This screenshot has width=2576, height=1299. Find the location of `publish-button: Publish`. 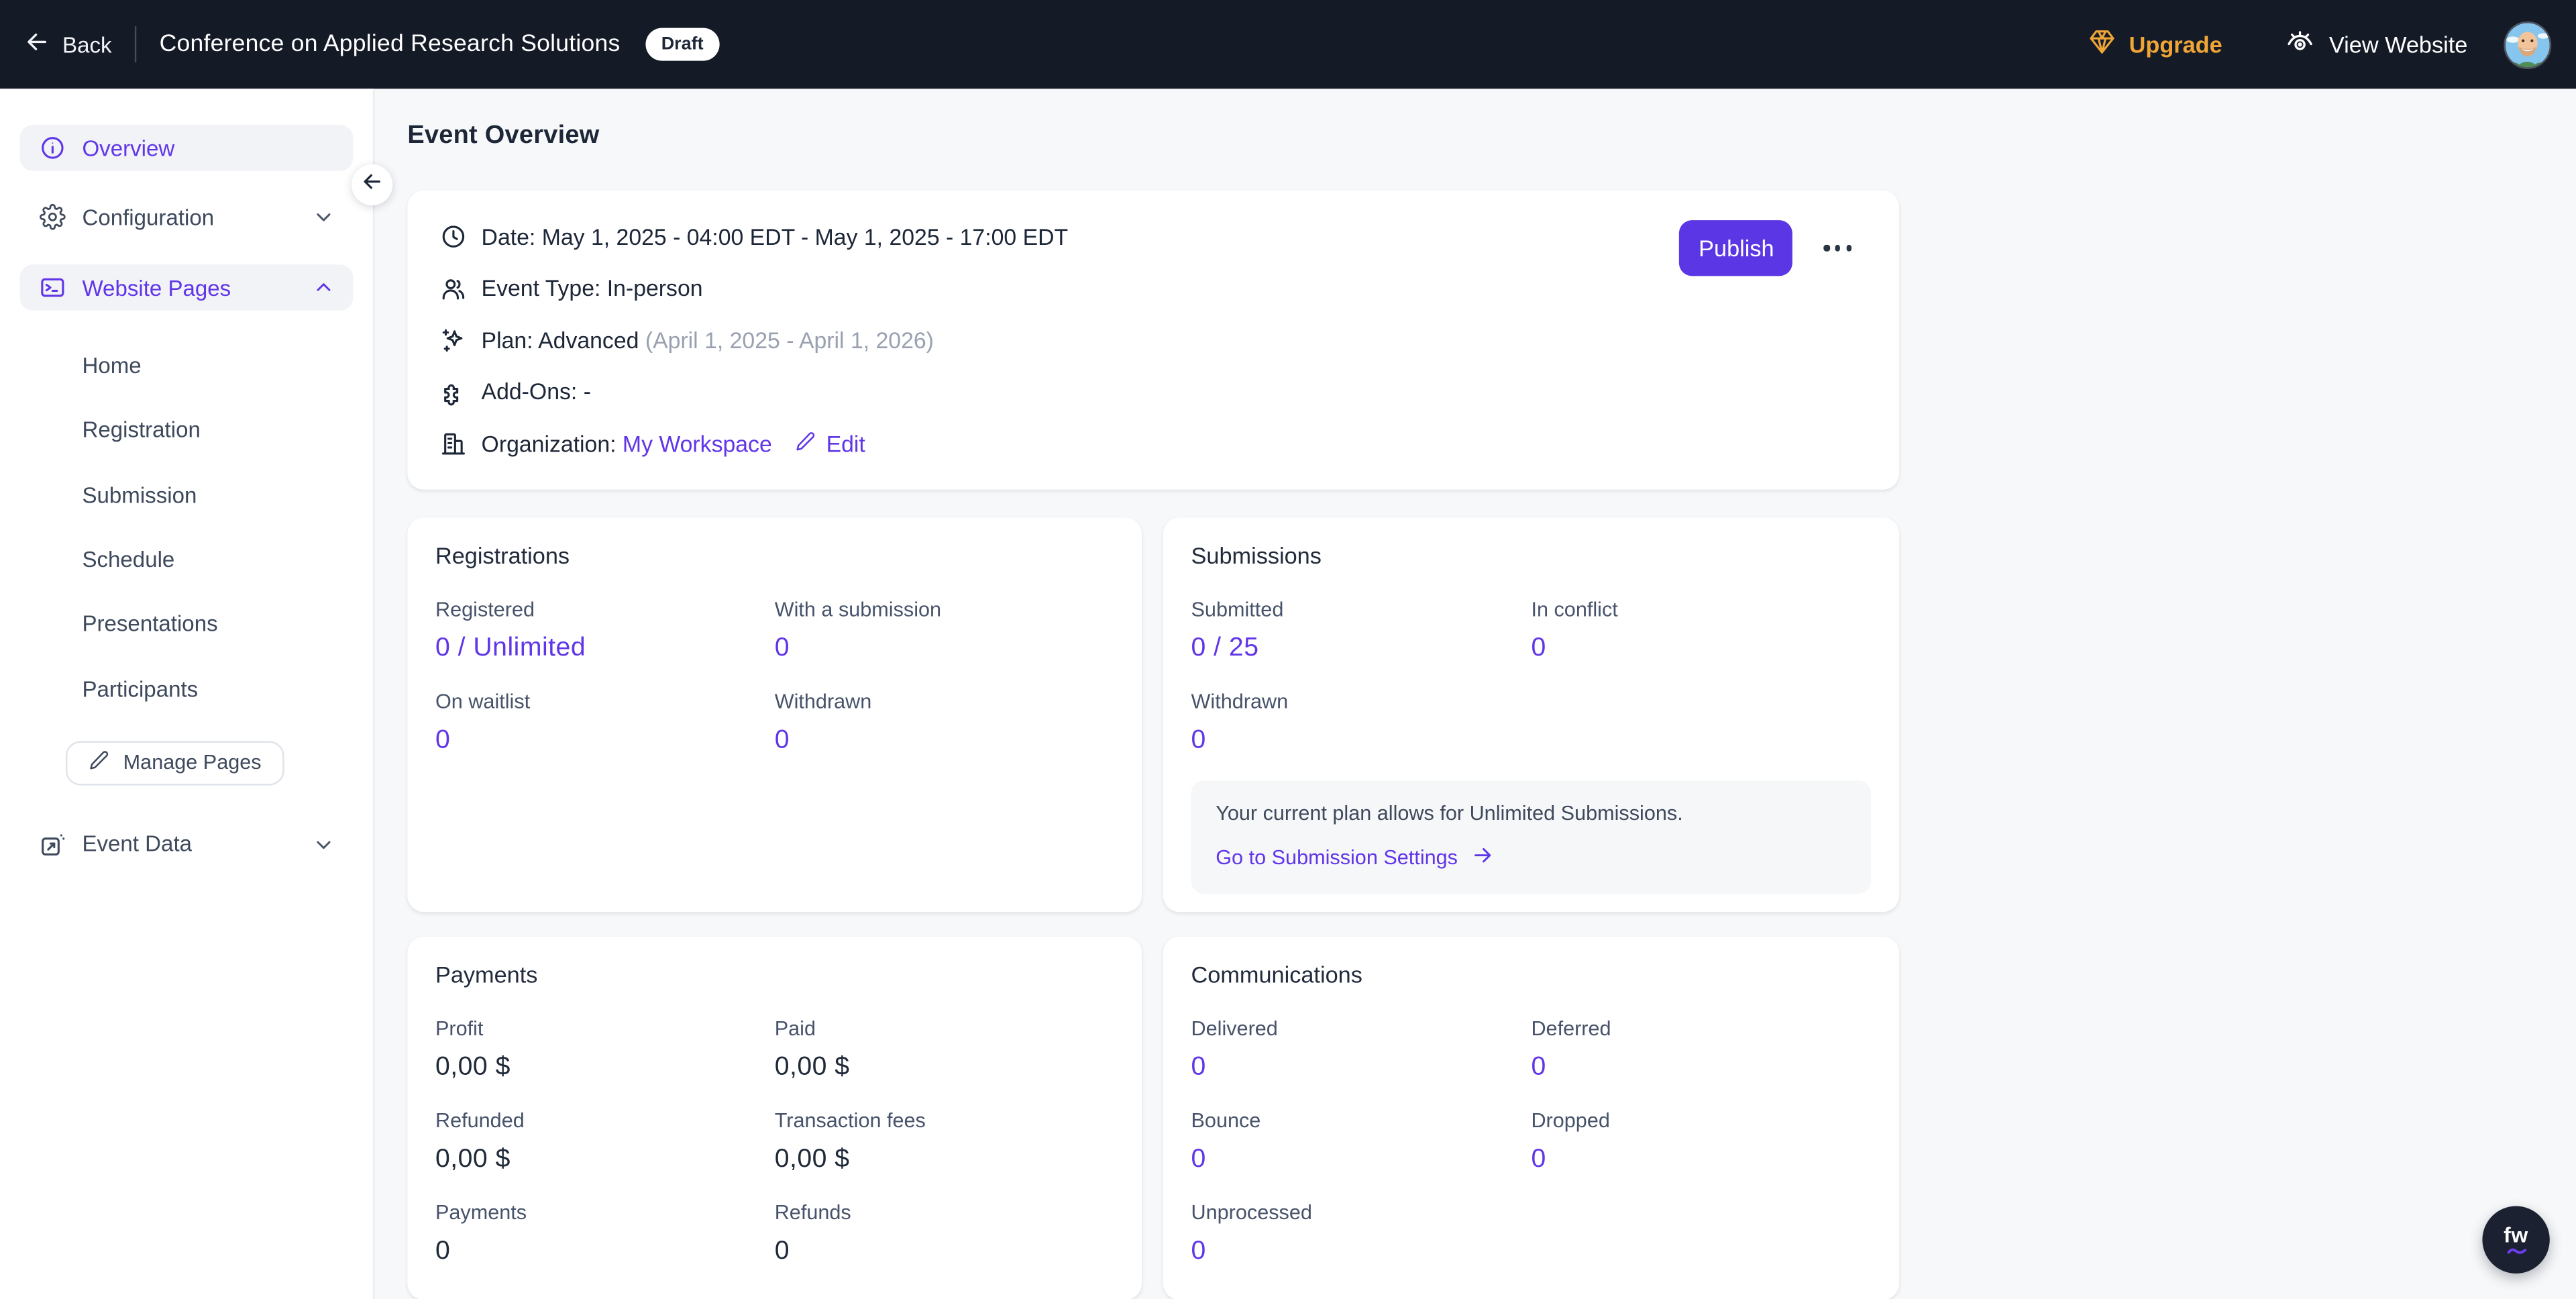

publish-button: Publish is located at coordinates (1736, 248).